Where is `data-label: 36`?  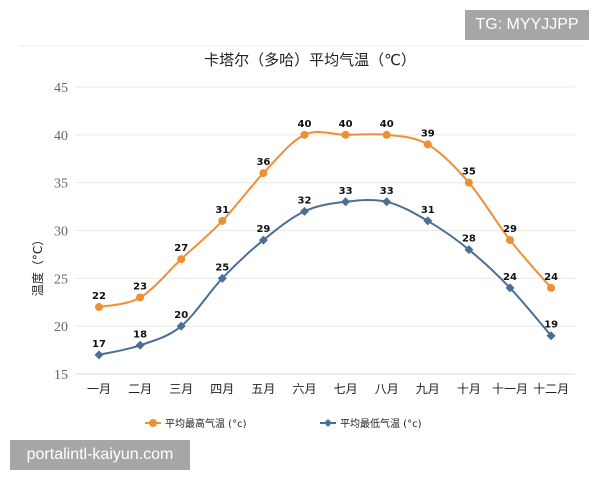
data-label: 36 is located at coordinates (263, 162).